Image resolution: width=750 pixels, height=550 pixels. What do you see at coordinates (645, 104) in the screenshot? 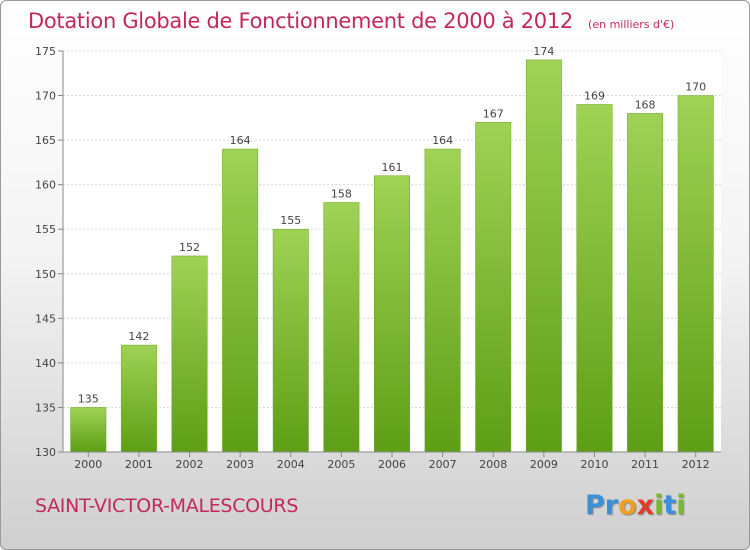
I see `data-label-2011: 168` at bounding box center [645, 104].